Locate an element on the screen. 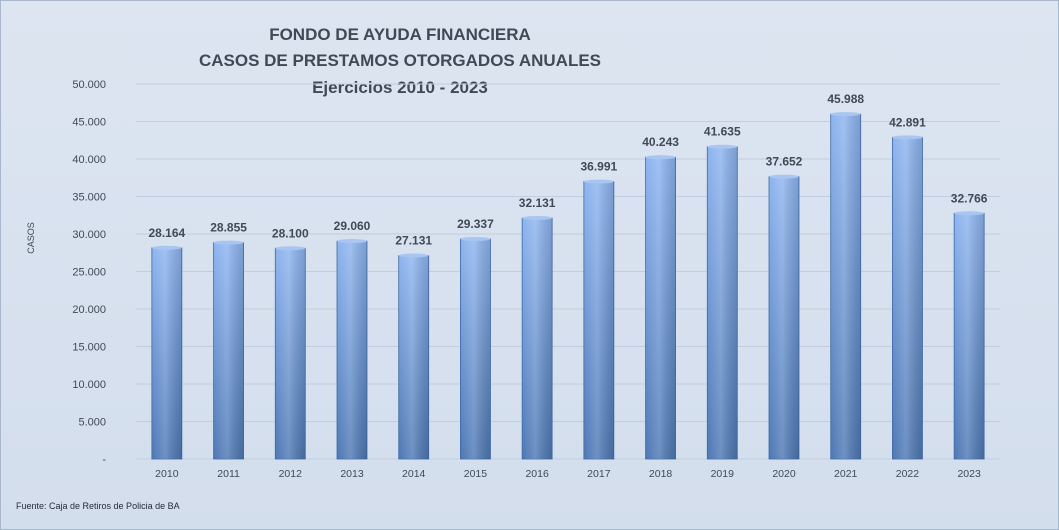 The width and height of the screenshot is (1059, 530). source-note: Fuente: Caja de Retiros de Policia de BA is located at coordinates (98, 506).